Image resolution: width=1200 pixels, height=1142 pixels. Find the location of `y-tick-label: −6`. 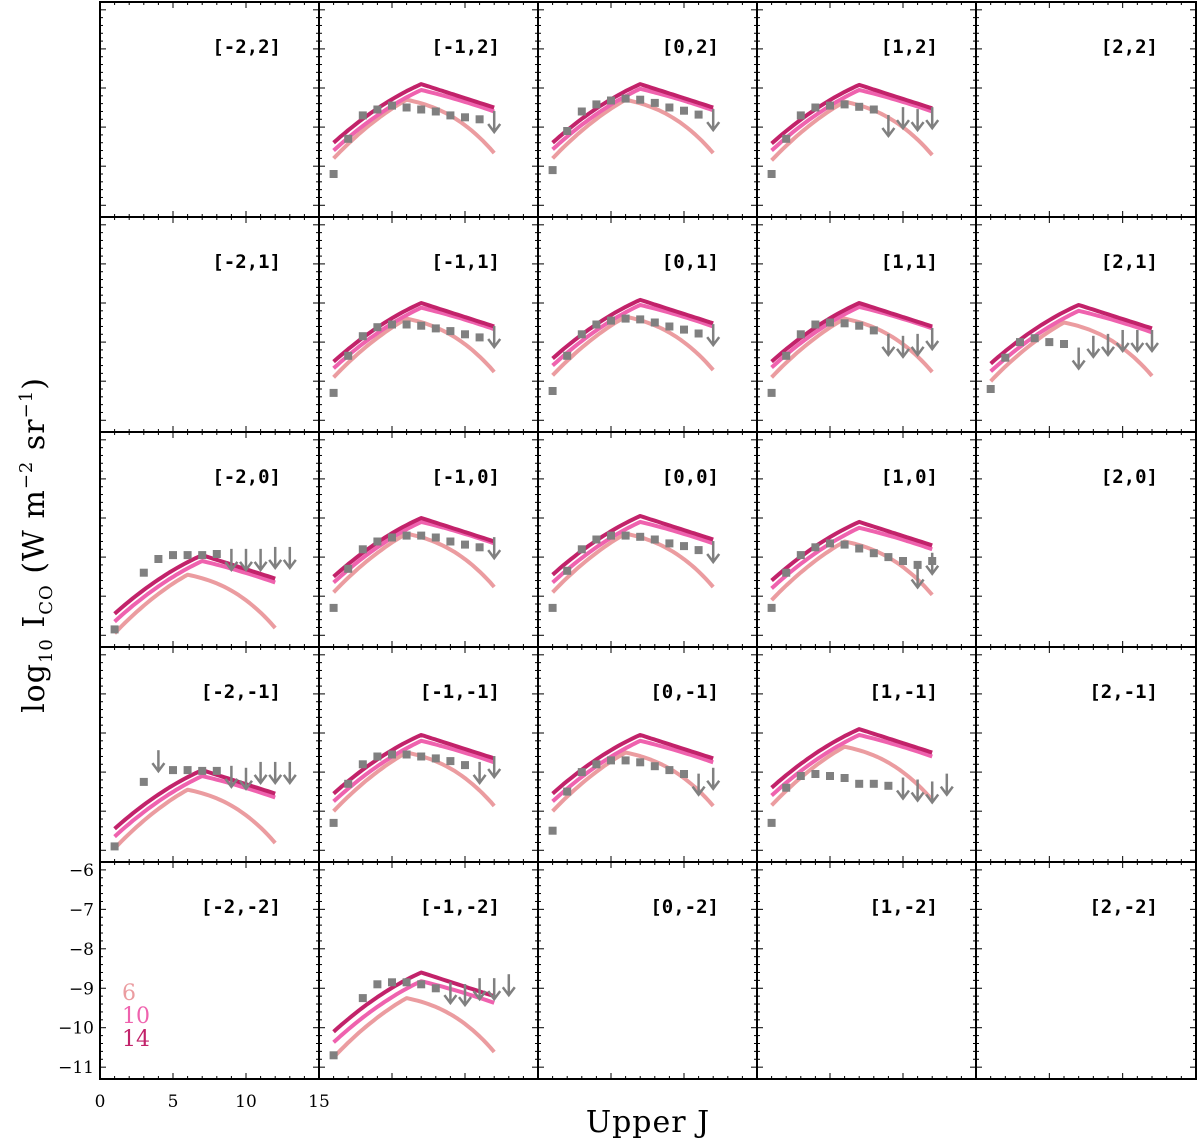

y-tick-label: −6 is located at coordinates (81, 871).